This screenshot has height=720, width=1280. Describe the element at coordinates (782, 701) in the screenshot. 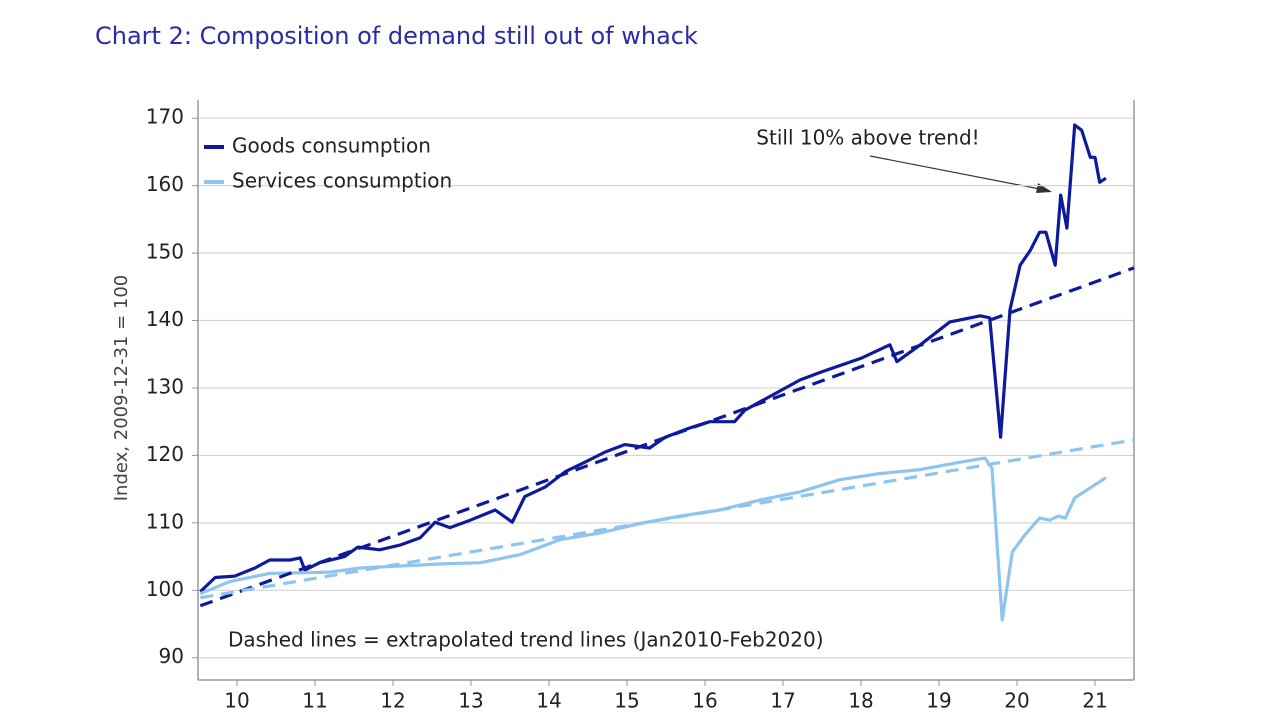

I see `x-tick-label: 17` at that location.